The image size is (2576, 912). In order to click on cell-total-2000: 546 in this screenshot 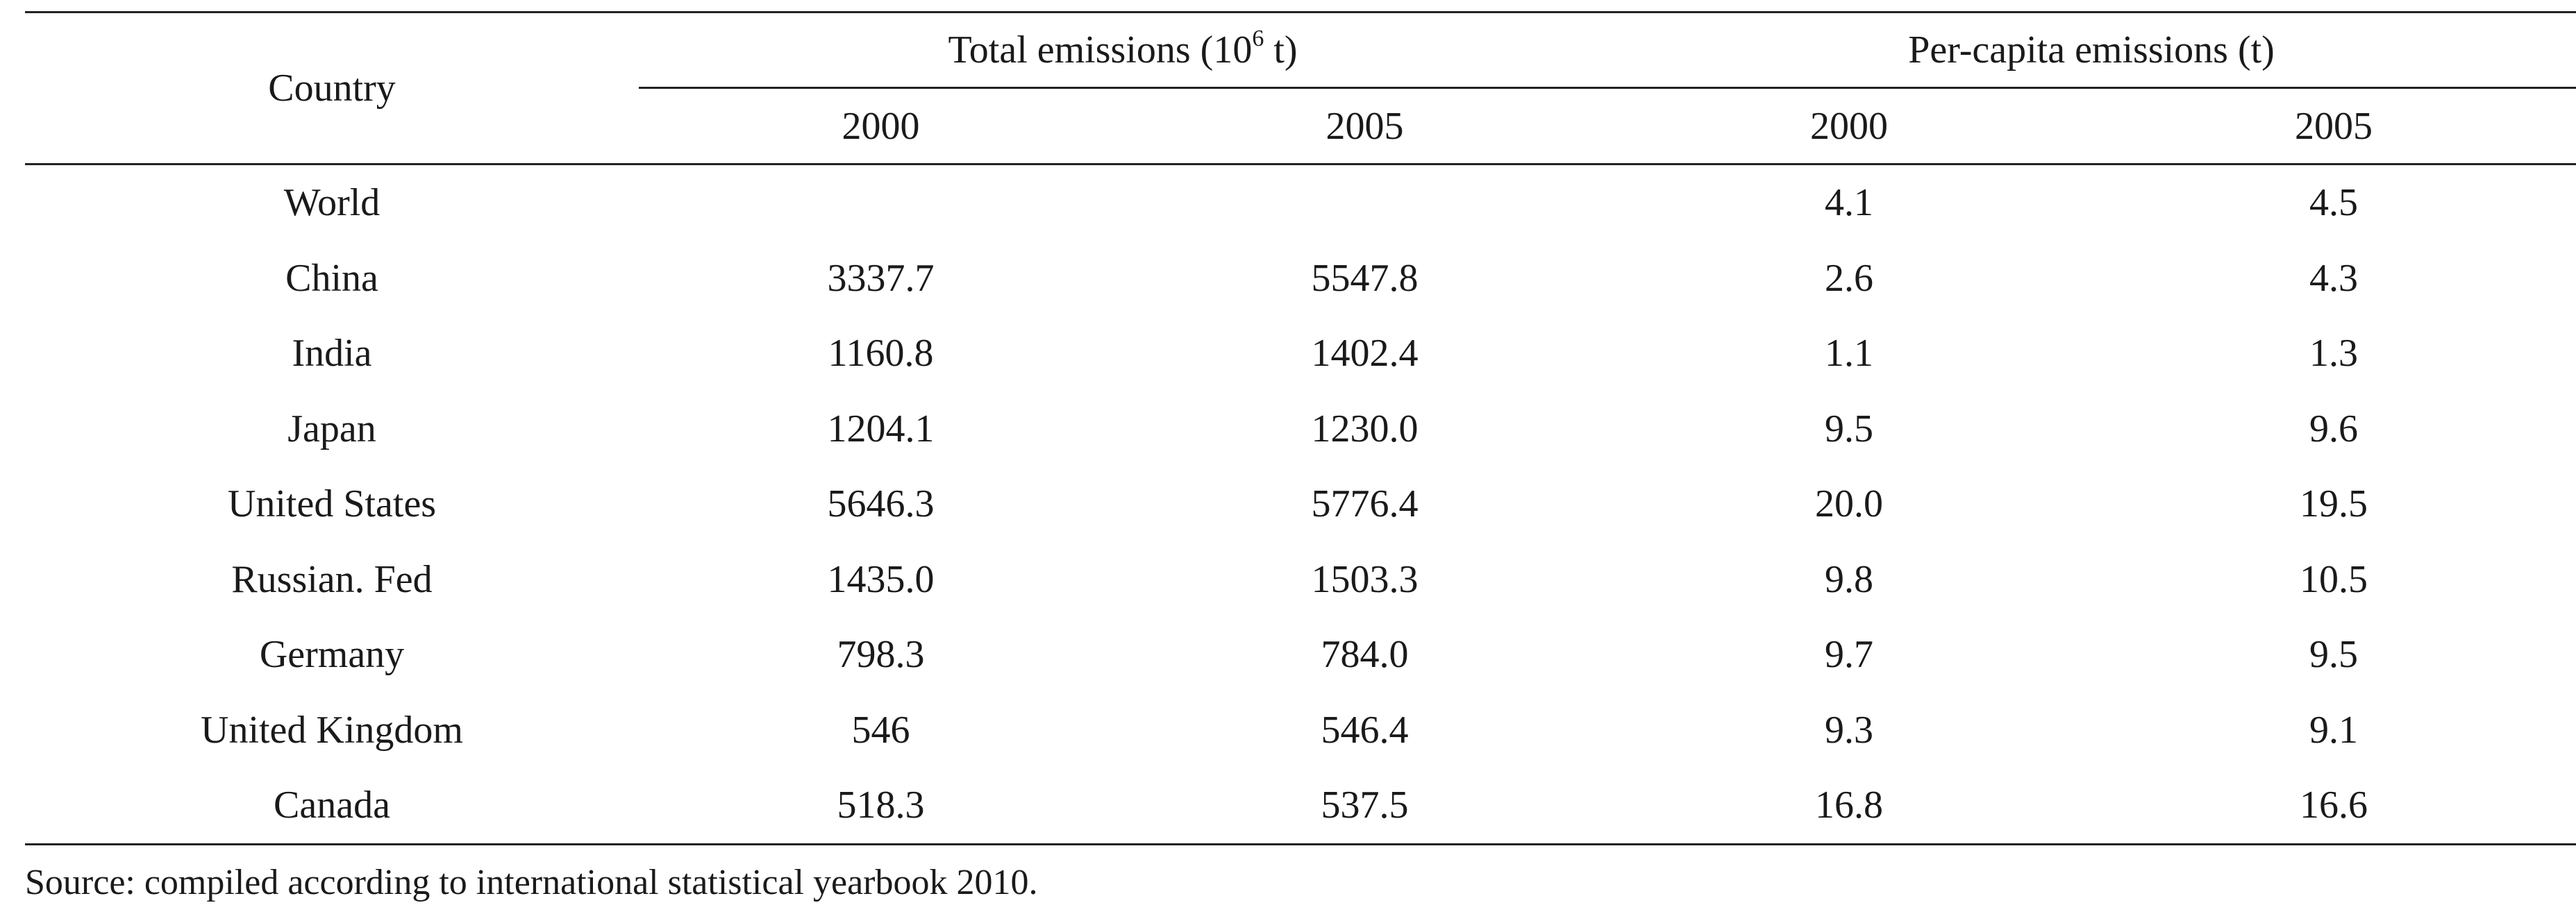, I will do `click(880, 730)`.